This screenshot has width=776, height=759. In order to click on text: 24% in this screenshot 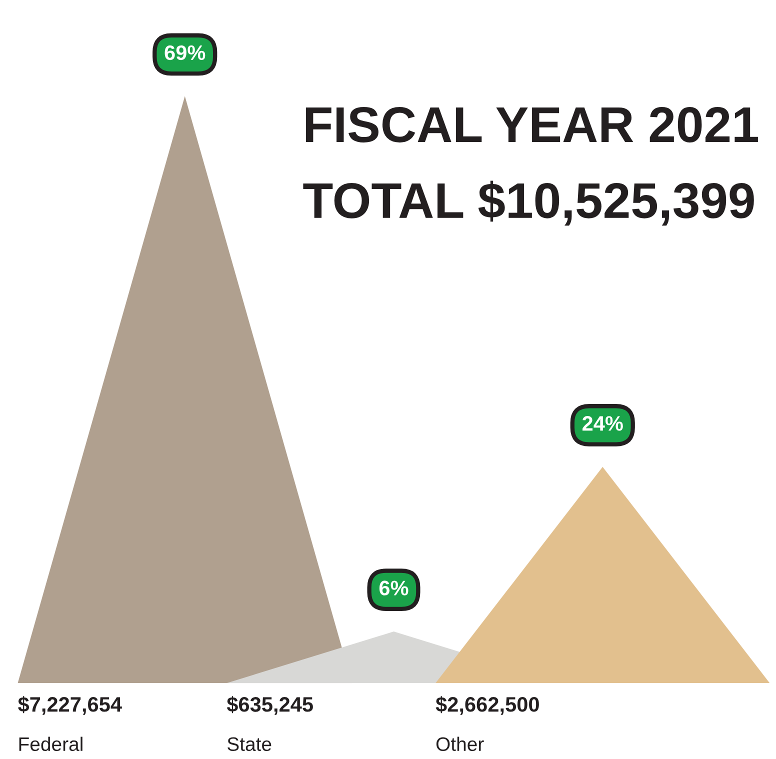, I will do `click(602, 423)`.